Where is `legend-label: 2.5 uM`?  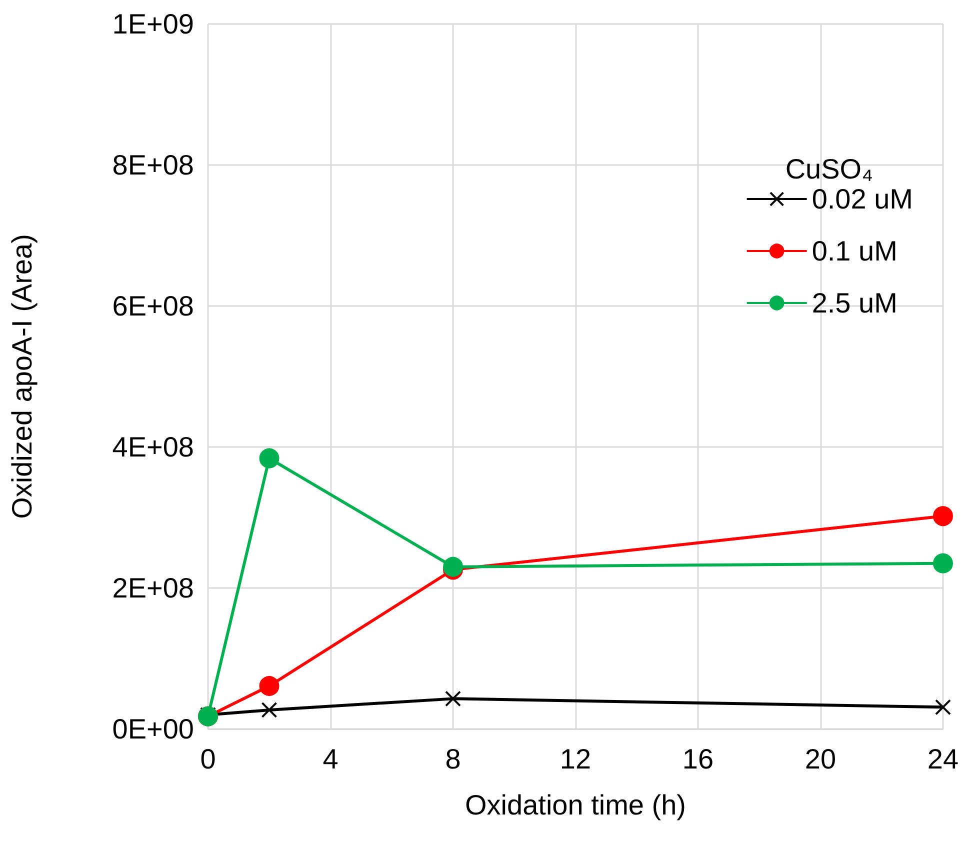 legend-label: 2.5 uM is located at coordinates (855, 303).